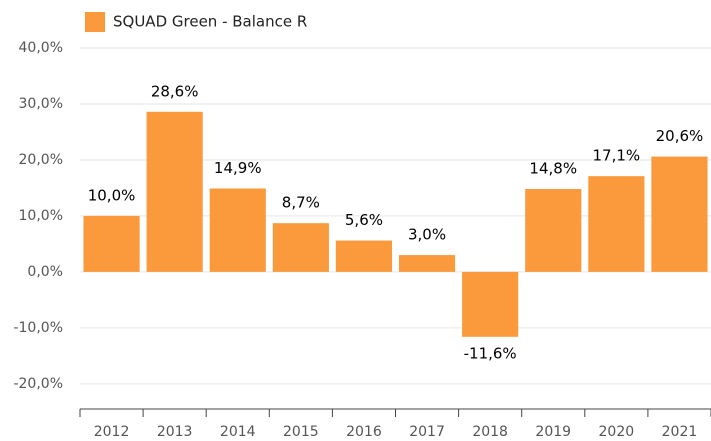 This screenshot has width=711, height=441. I want to click on y-tick-label: 10,0%, so click(41, 216).